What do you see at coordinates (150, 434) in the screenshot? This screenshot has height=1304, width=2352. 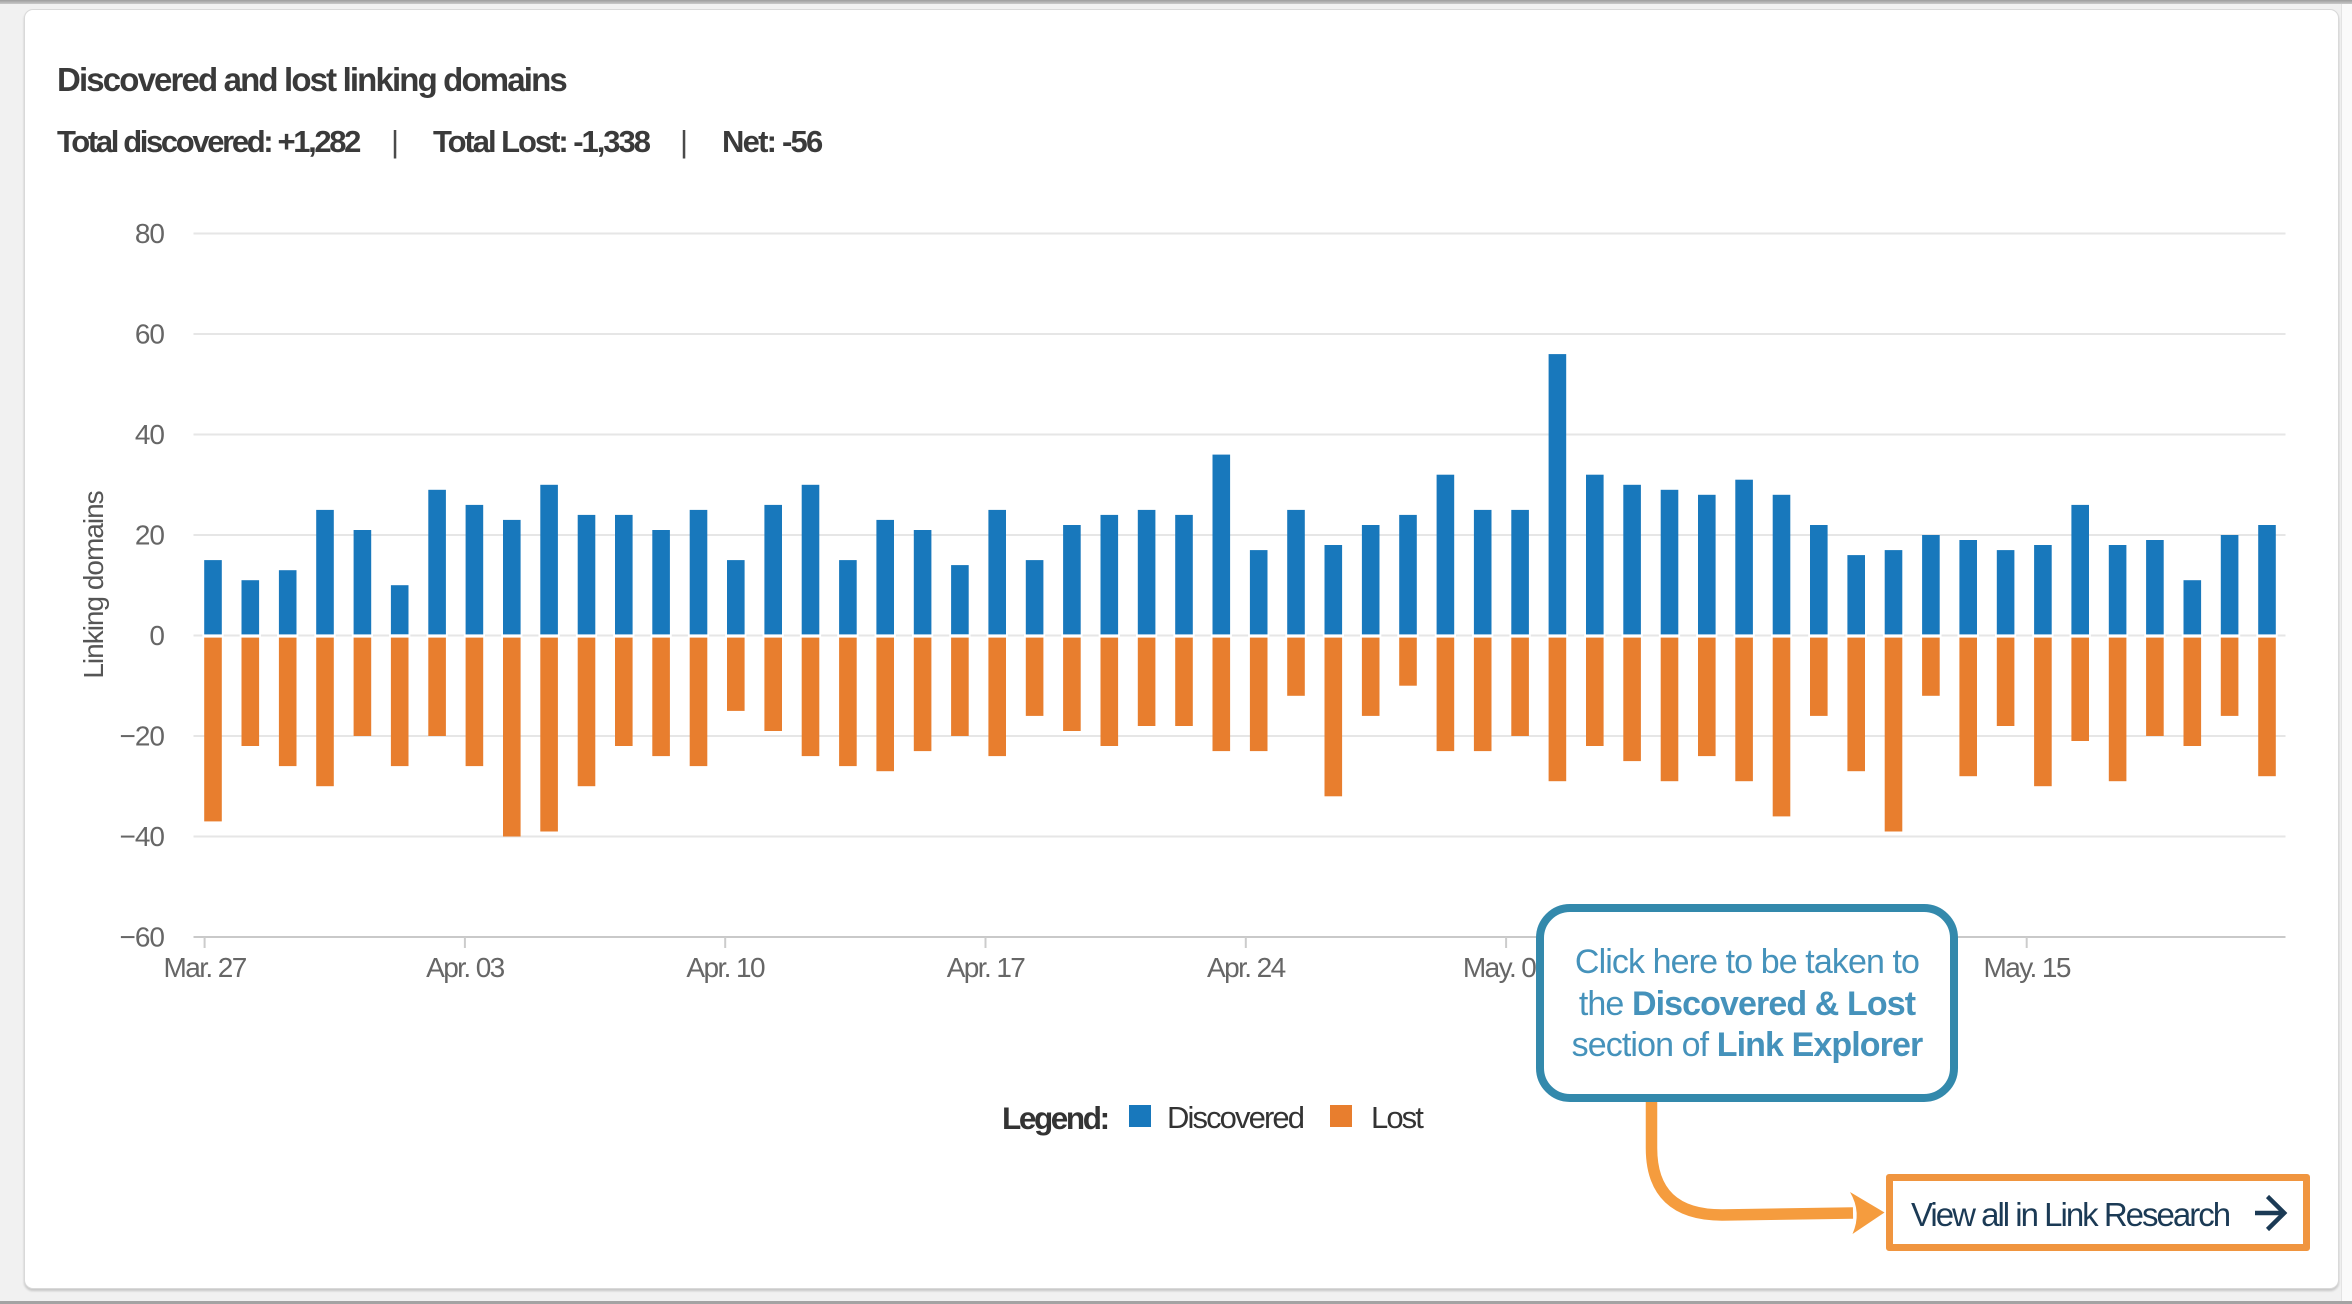 I see `svg-text: 40` at bounding box center [150, 434].